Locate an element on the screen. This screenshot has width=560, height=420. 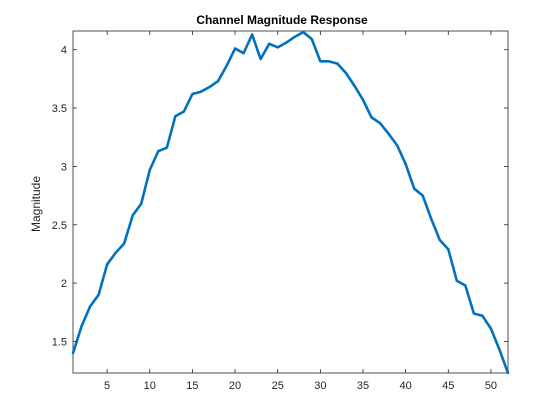
y-tick-label: 3 is located at coordinates (64, 167).